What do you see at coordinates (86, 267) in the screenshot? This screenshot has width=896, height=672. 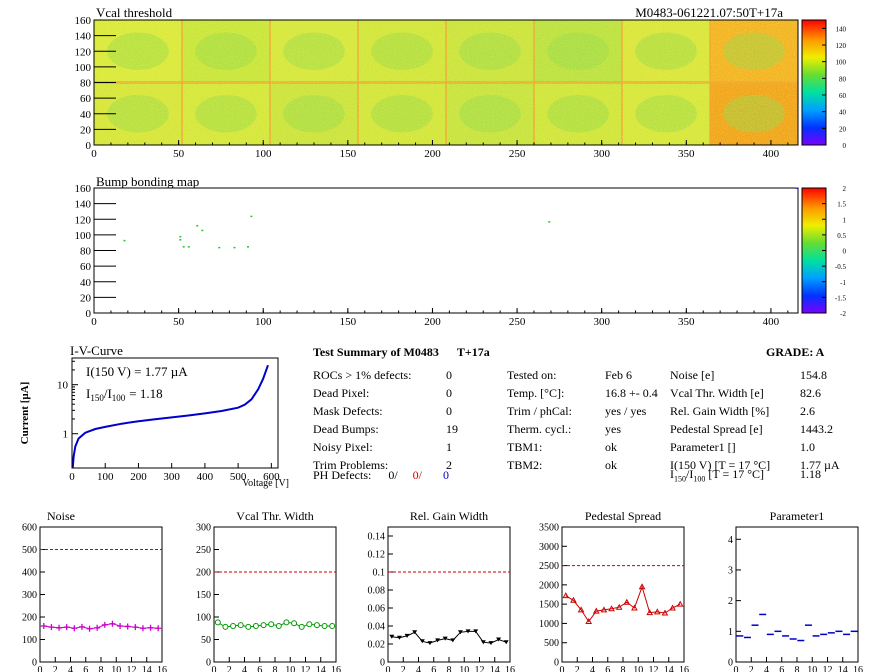 I see `map-y-tick-label: 60` at bounding box center [86, 267].